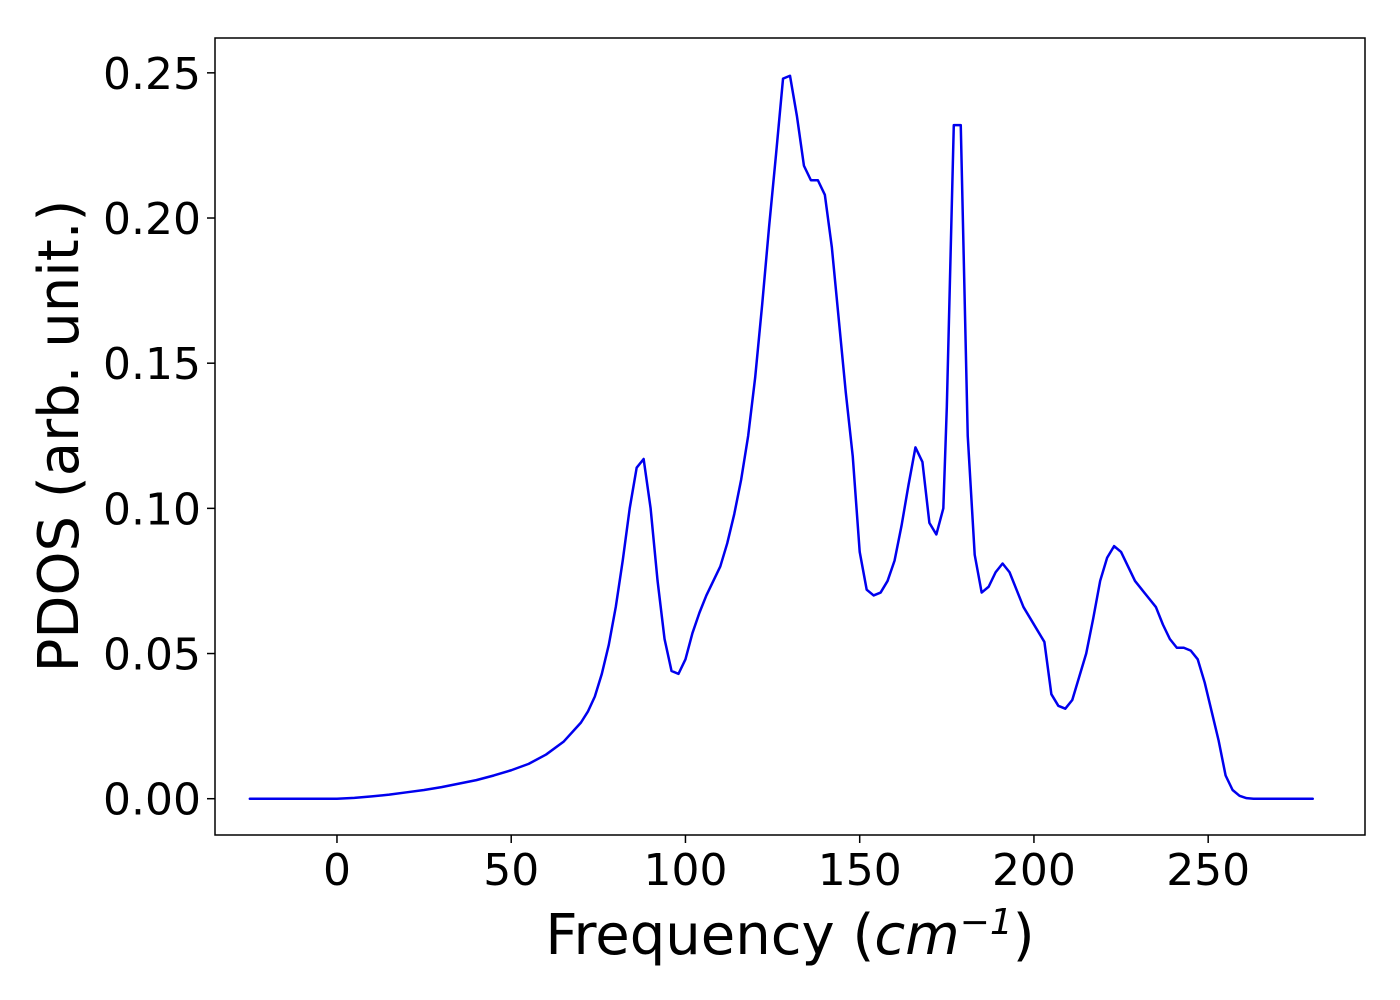 This screenshot has width=1400, height=1000. Describe the element at coordinates (511, 870) in the screenshot. I see `x-tick-label: 50` at that location.